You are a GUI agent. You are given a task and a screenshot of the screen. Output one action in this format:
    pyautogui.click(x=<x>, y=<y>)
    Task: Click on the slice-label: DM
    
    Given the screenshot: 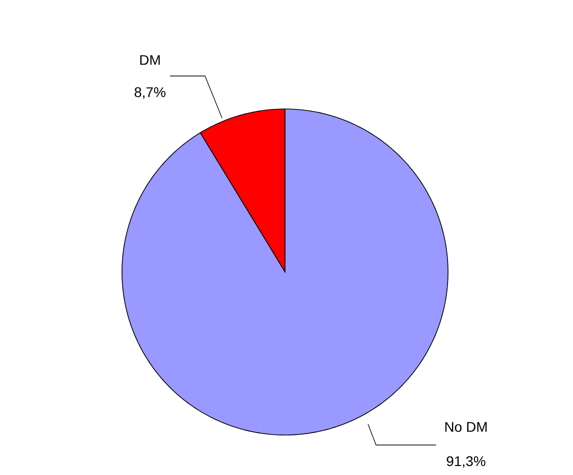 What is the action you would take?
    pyautogui.click(x=150, y=60)
    